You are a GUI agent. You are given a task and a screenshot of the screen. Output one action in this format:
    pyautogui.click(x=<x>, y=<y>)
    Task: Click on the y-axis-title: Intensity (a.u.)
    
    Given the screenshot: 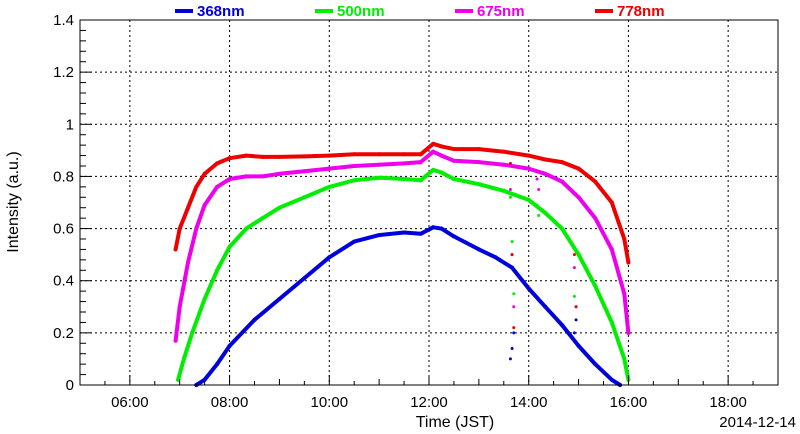 What is the action you would take?
    pyautogui.click(x=13, y=201)
    